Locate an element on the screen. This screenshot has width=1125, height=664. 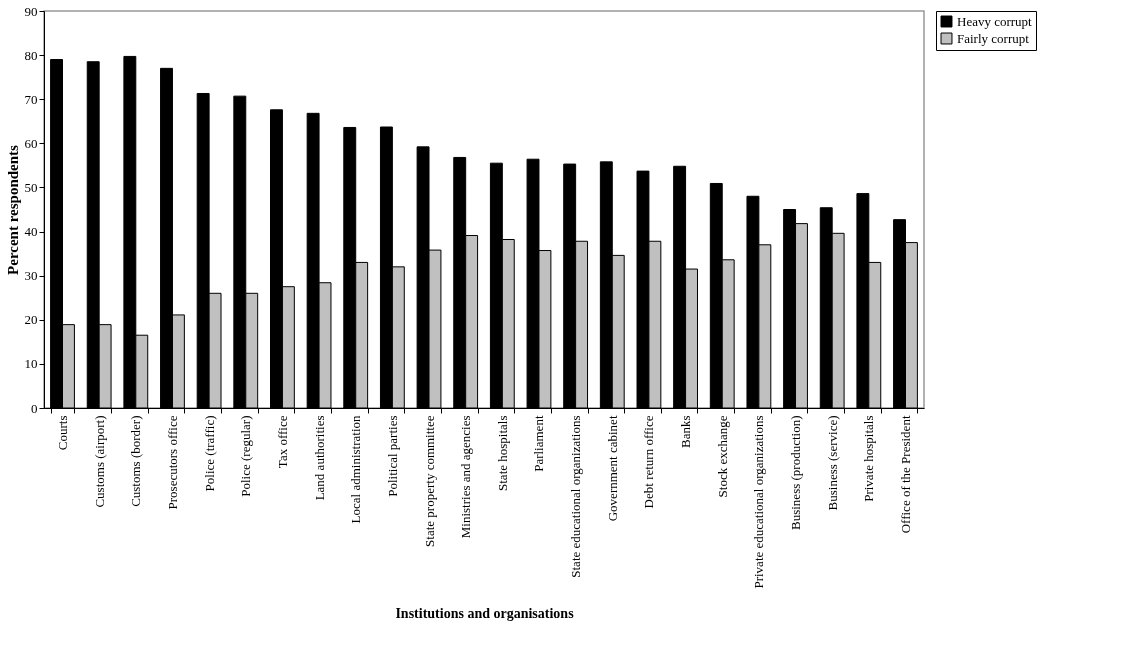
x-tick-label: Debt return office is located at coordinates (649, 462).